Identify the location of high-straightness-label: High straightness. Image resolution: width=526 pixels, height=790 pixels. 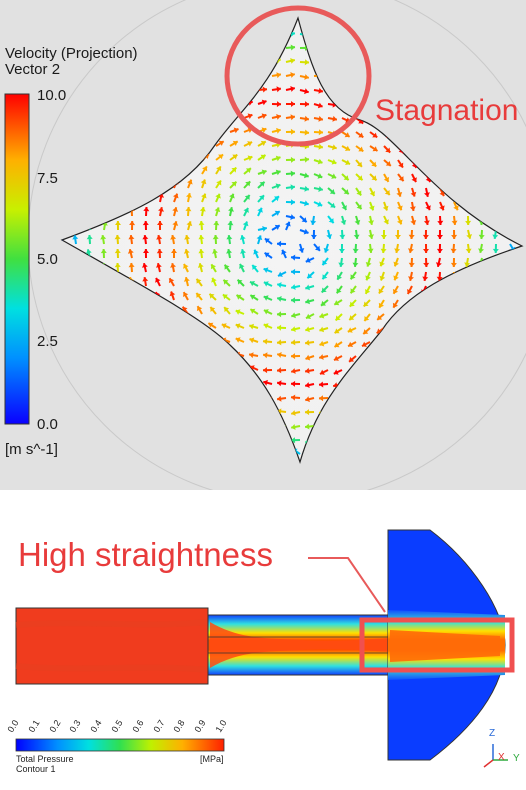
(145, 554).